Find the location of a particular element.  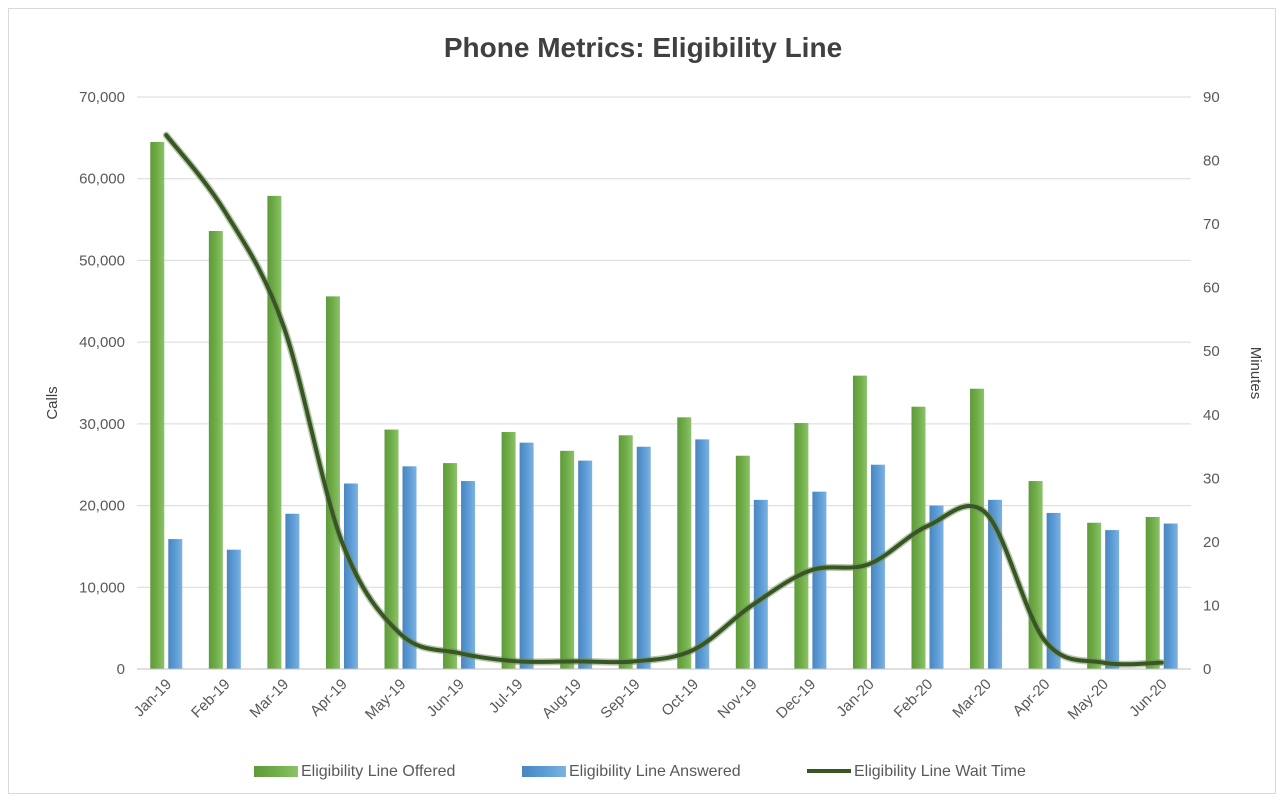

y-tick-label: 50,000 is located at coordinates (102, 260).